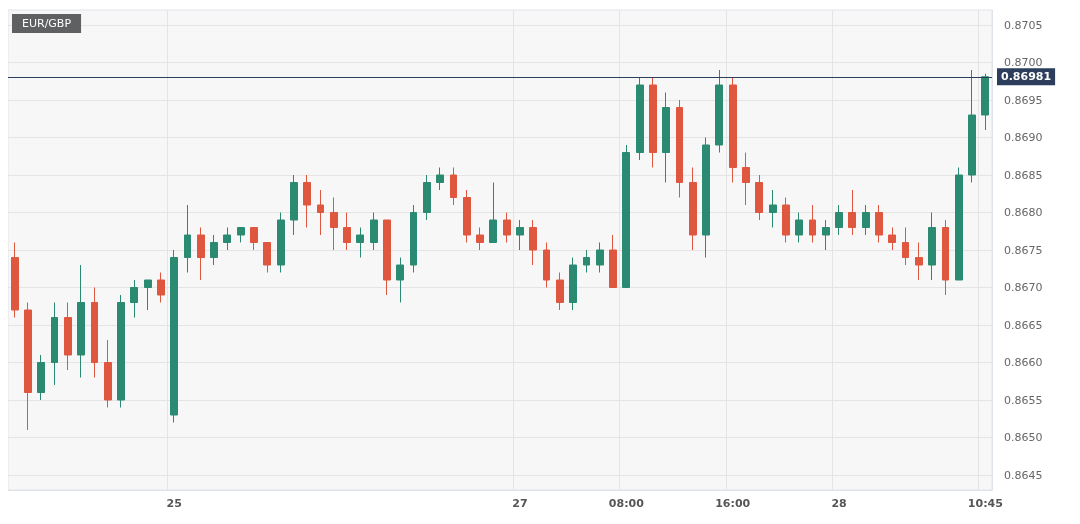 The height and width of the screenshot is (524, 1080). Describe the element at coordinates (1026, 77) in the screenshot. I see `ref-line-label: 0.86981` at that location.